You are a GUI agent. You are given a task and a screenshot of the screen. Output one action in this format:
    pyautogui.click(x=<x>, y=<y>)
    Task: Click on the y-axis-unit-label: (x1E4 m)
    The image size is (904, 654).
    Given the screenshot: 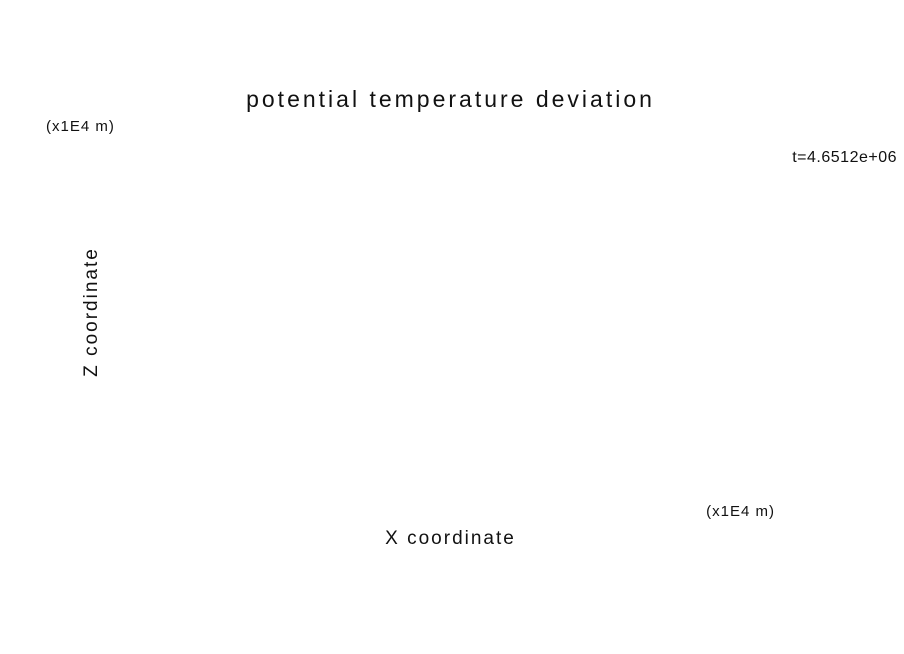 What is the action you would take?
    pyautogui.click(x=80, y=126)
    